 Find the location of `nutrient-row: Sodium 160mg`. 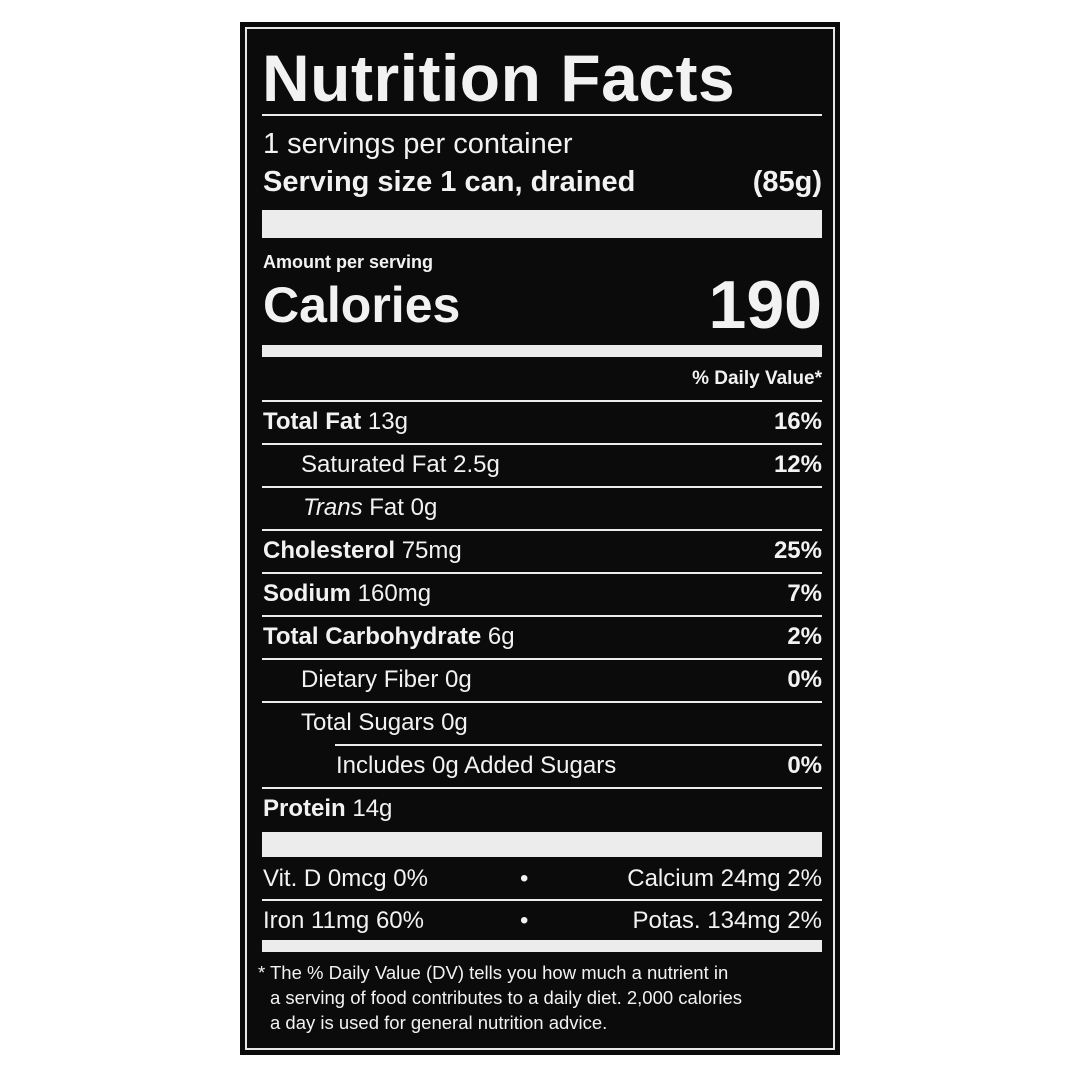

nutrient-row: Sodium 160mg is located at coordinates (347, 594).